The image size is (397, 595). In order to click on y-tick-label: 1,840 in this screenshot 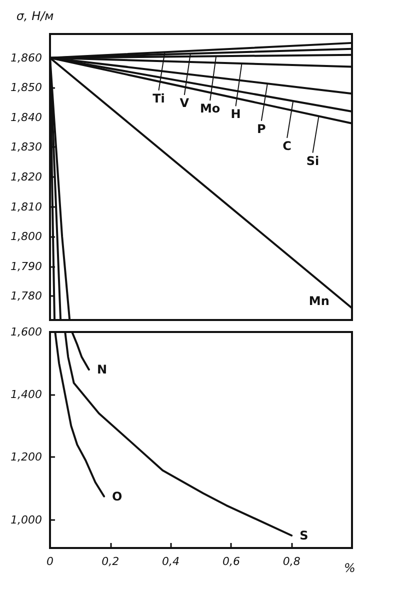, I will do `click(26, 117)`.